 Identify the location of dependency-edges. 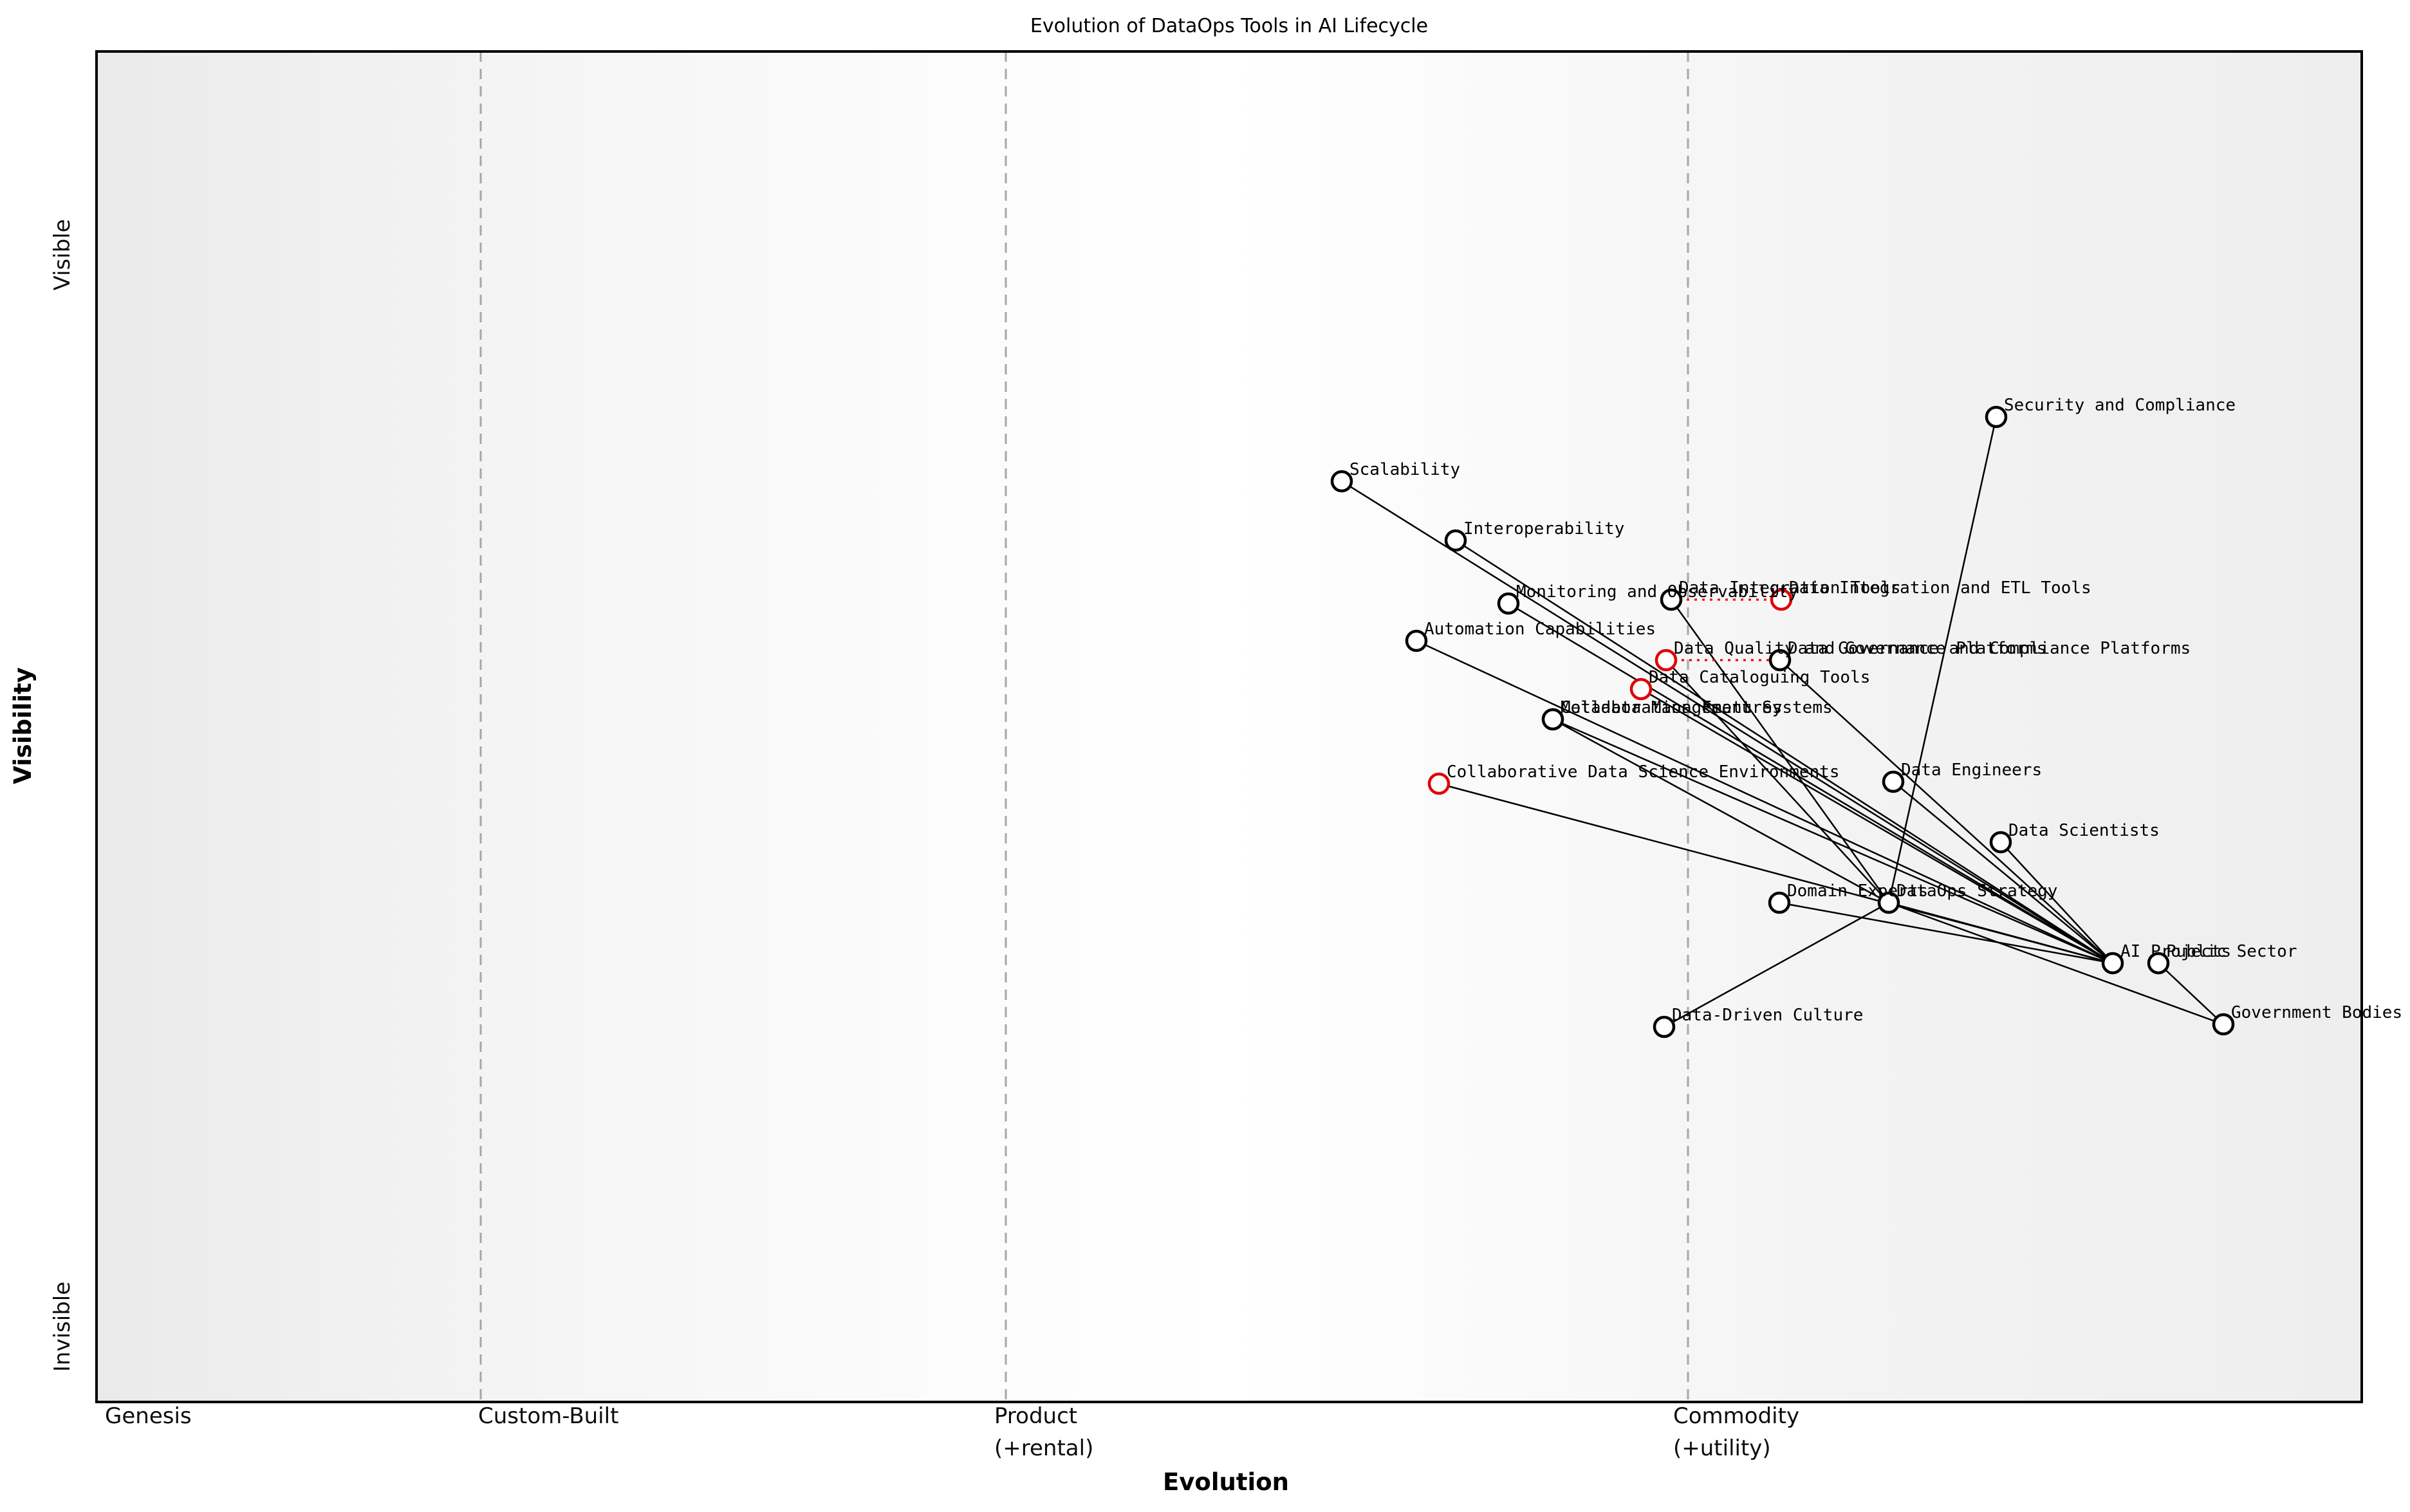
(1782, 722).